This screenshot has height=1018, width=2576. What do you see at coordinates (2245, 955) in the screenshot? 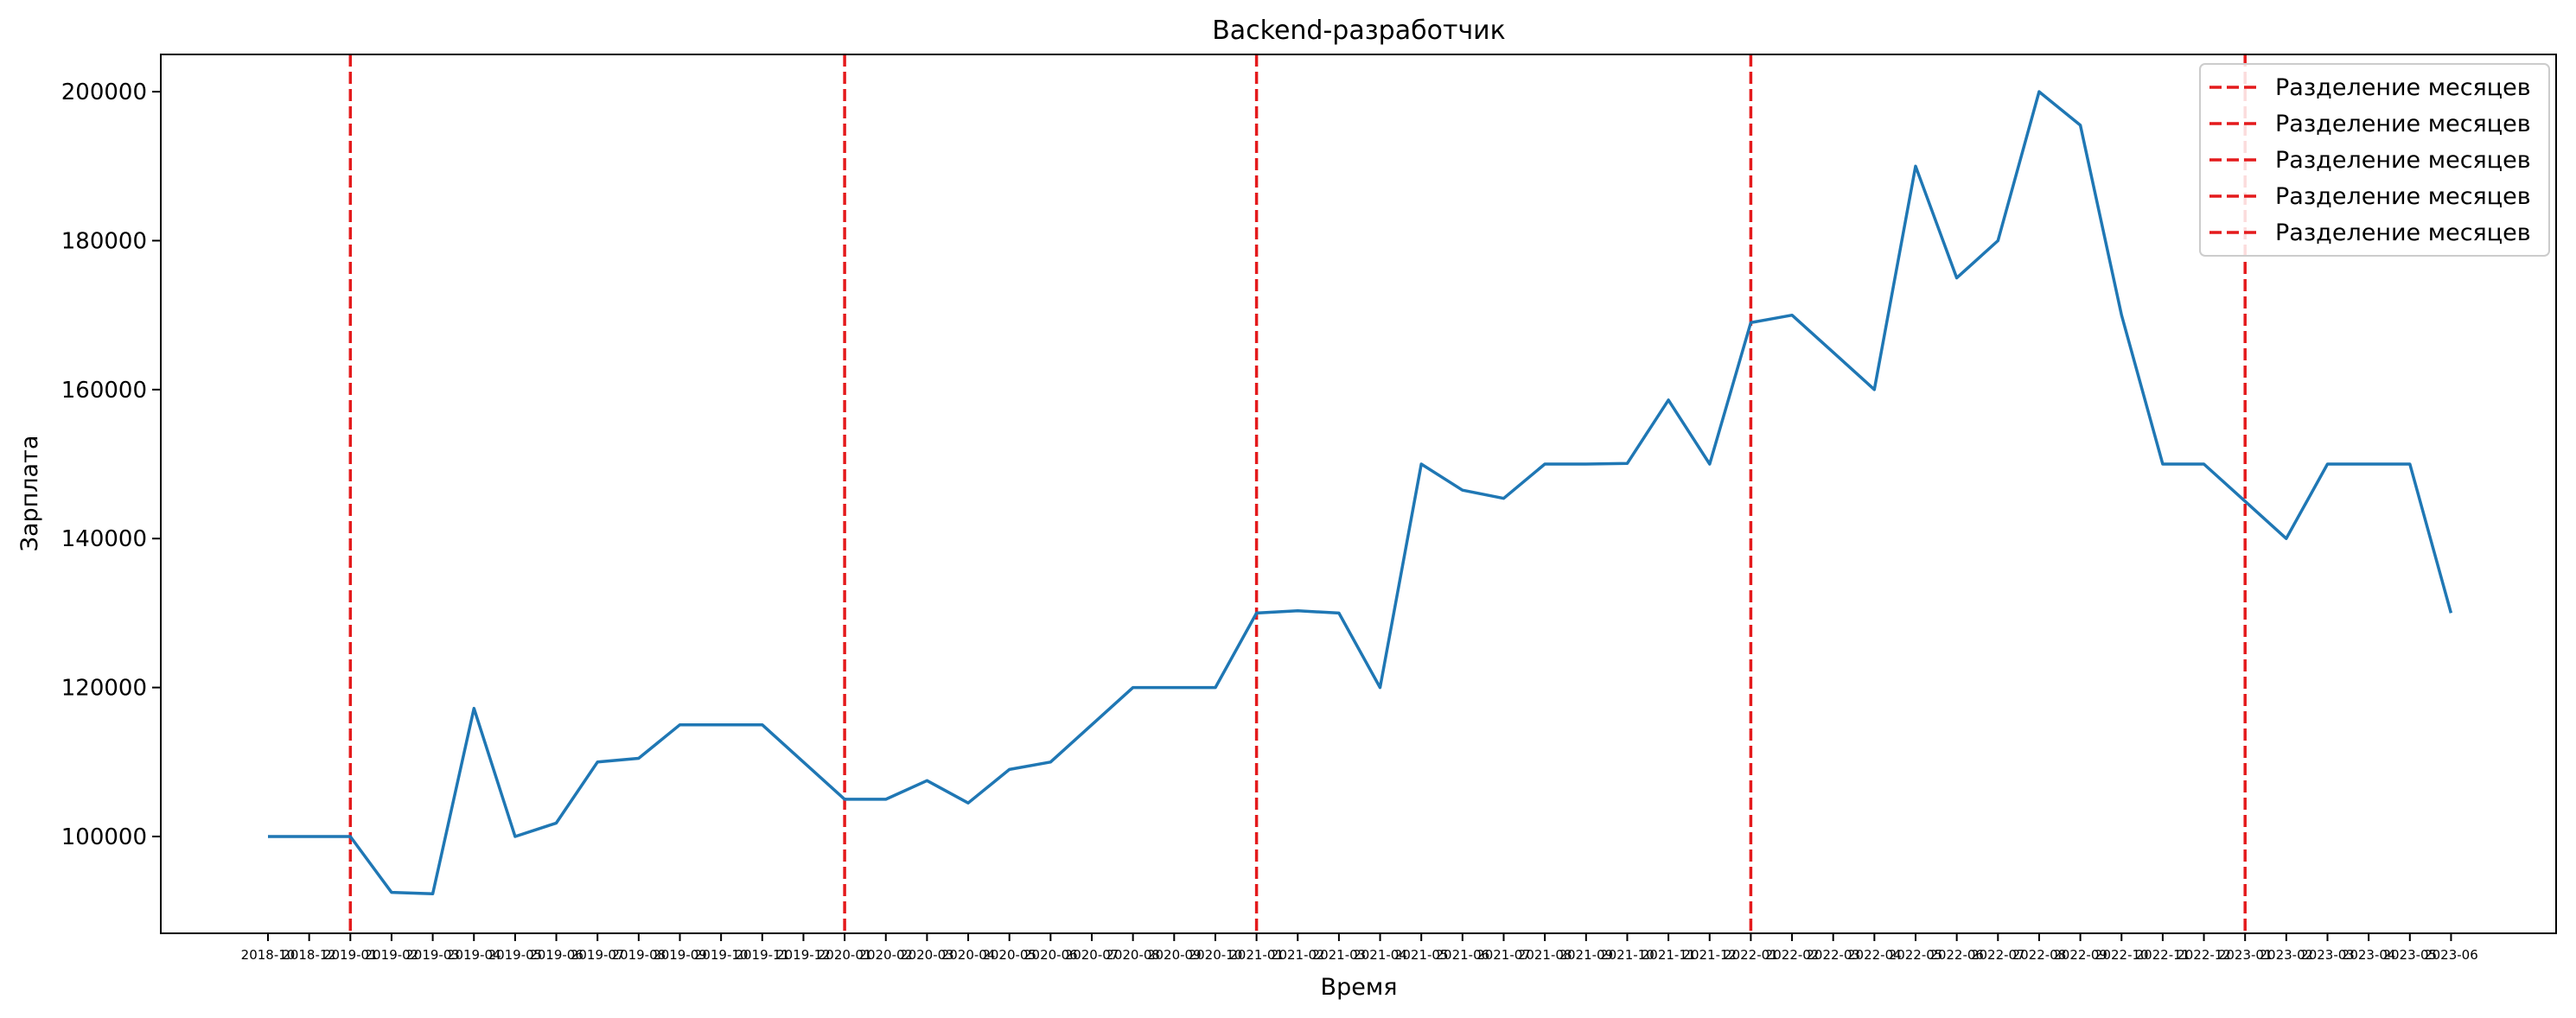
I see `x-tick-label-48: 2023-01` at bounding box center [2245, 955].